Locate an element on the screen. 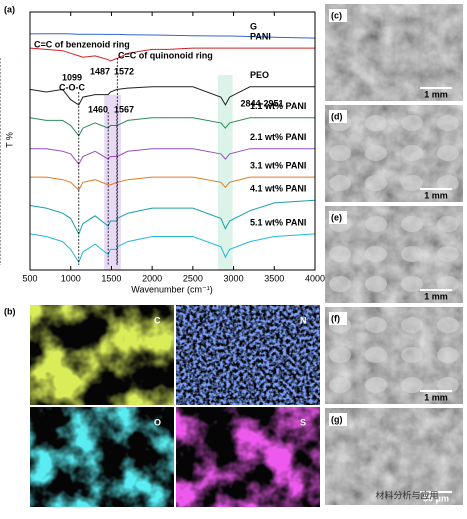 This screenshot has height=519, width=467. x-tick-label: 1500 is located at coordinates (111, 278).